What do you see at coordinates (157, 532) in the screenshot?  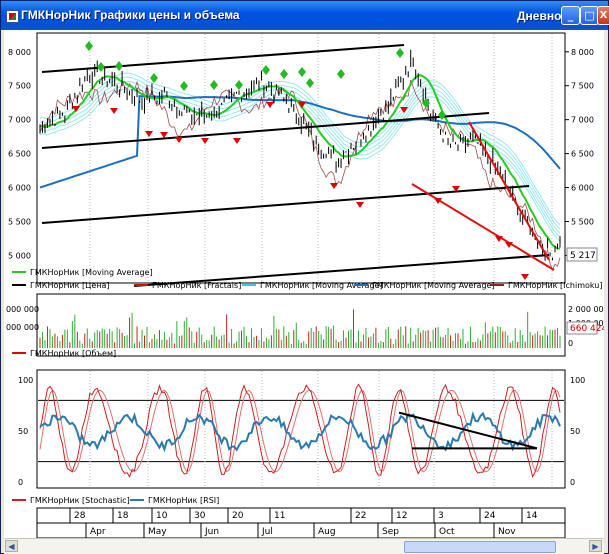 I see `date-month-1: May` at bounding box center [157, 532].